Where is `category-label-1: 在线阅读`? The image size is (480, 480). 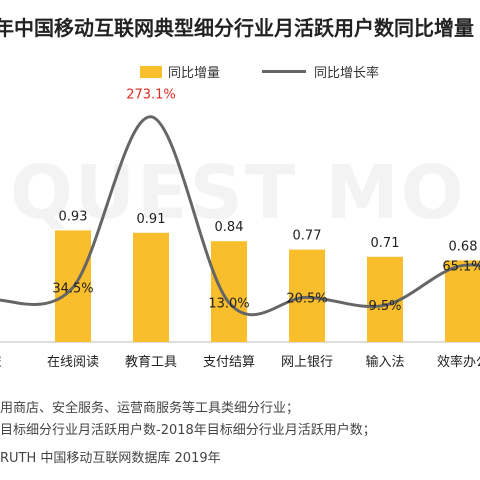
category-label-1: 在线阅读 is located at coordinates (73, 362).